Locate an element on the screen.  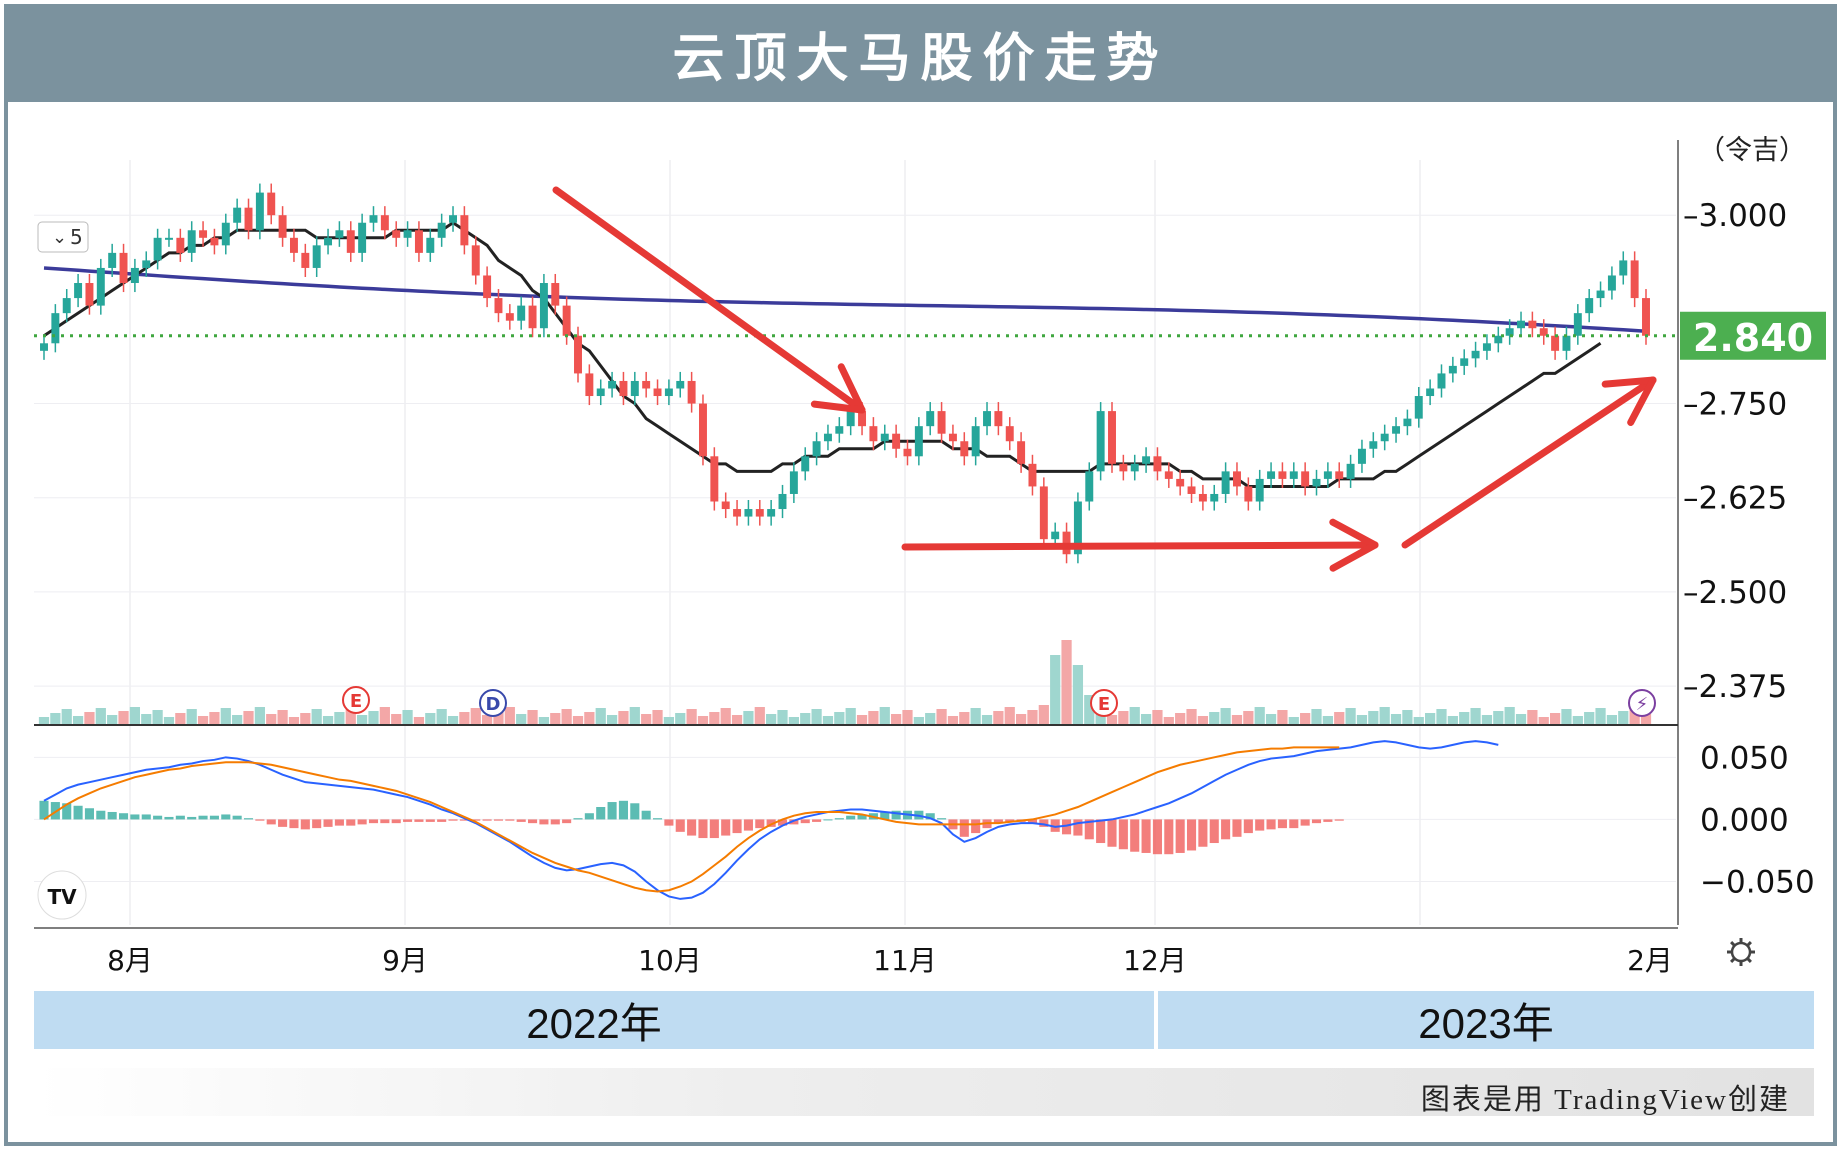
ma-long-line is located at coordinates (845, 299).